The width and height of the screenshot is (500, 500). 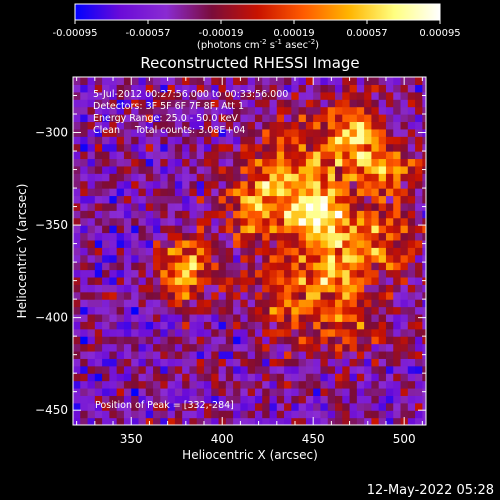 I want to click on x-tick-label: 350, so click(x=131, y=439).